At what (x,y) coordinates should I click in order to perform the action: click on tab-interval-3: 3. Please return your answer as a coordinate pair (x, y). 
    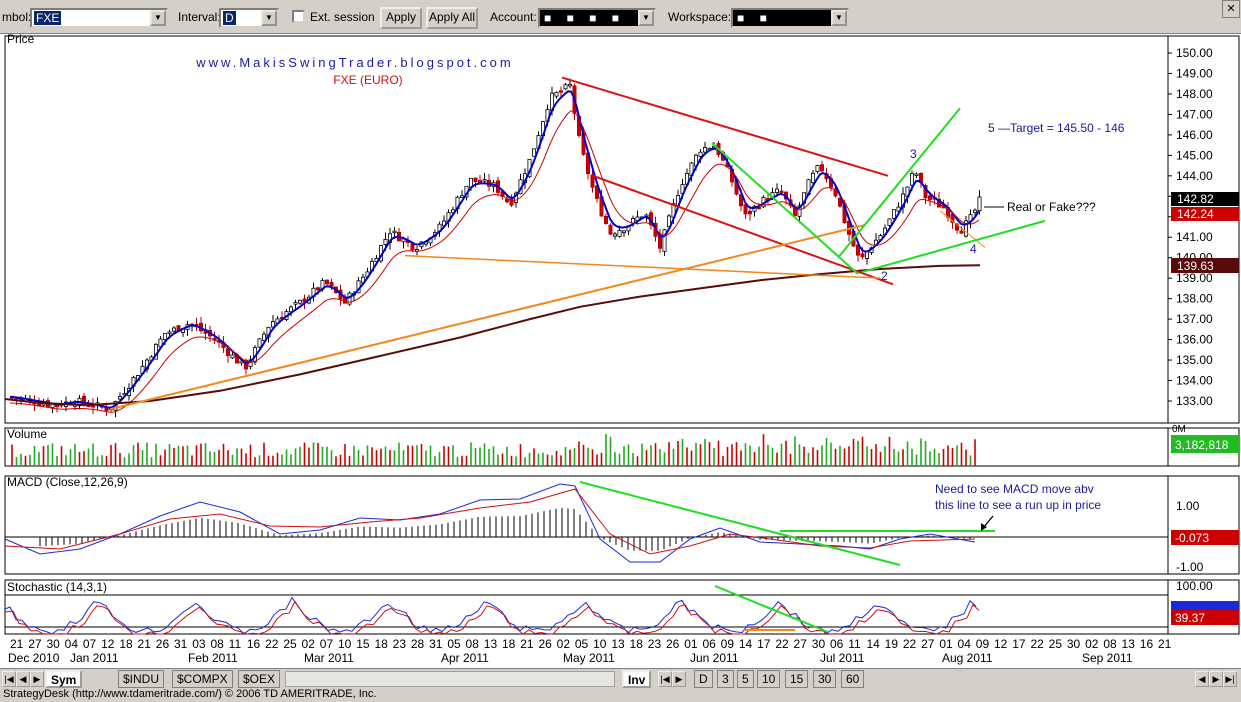
    Looking at the image, I should click on (725, 679).